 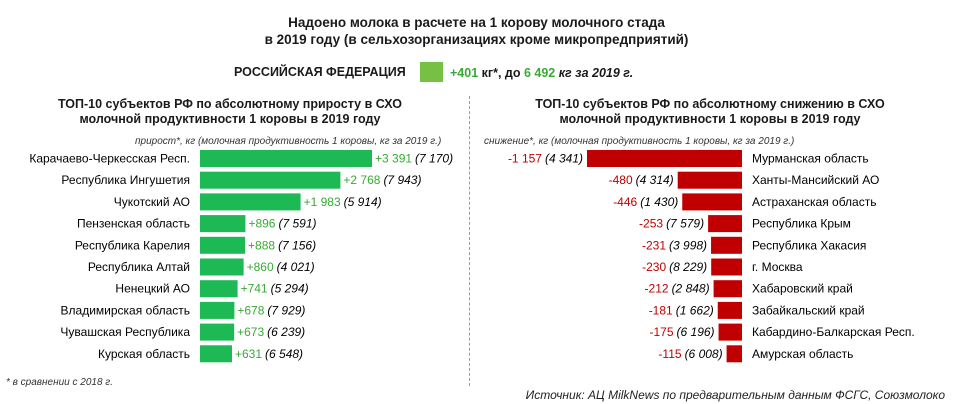 I want to click on right-secondary-label: (1 430), so click(x=659, y=202).